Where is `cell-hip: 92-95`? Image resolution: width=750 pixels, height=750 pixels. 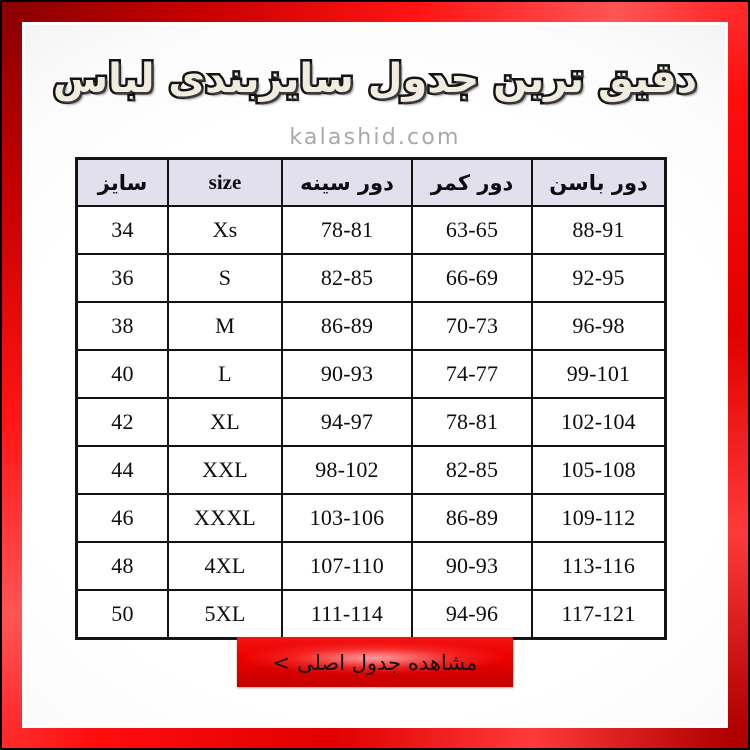 cell-hip: 92-95 is located at coordinates (598, 278).